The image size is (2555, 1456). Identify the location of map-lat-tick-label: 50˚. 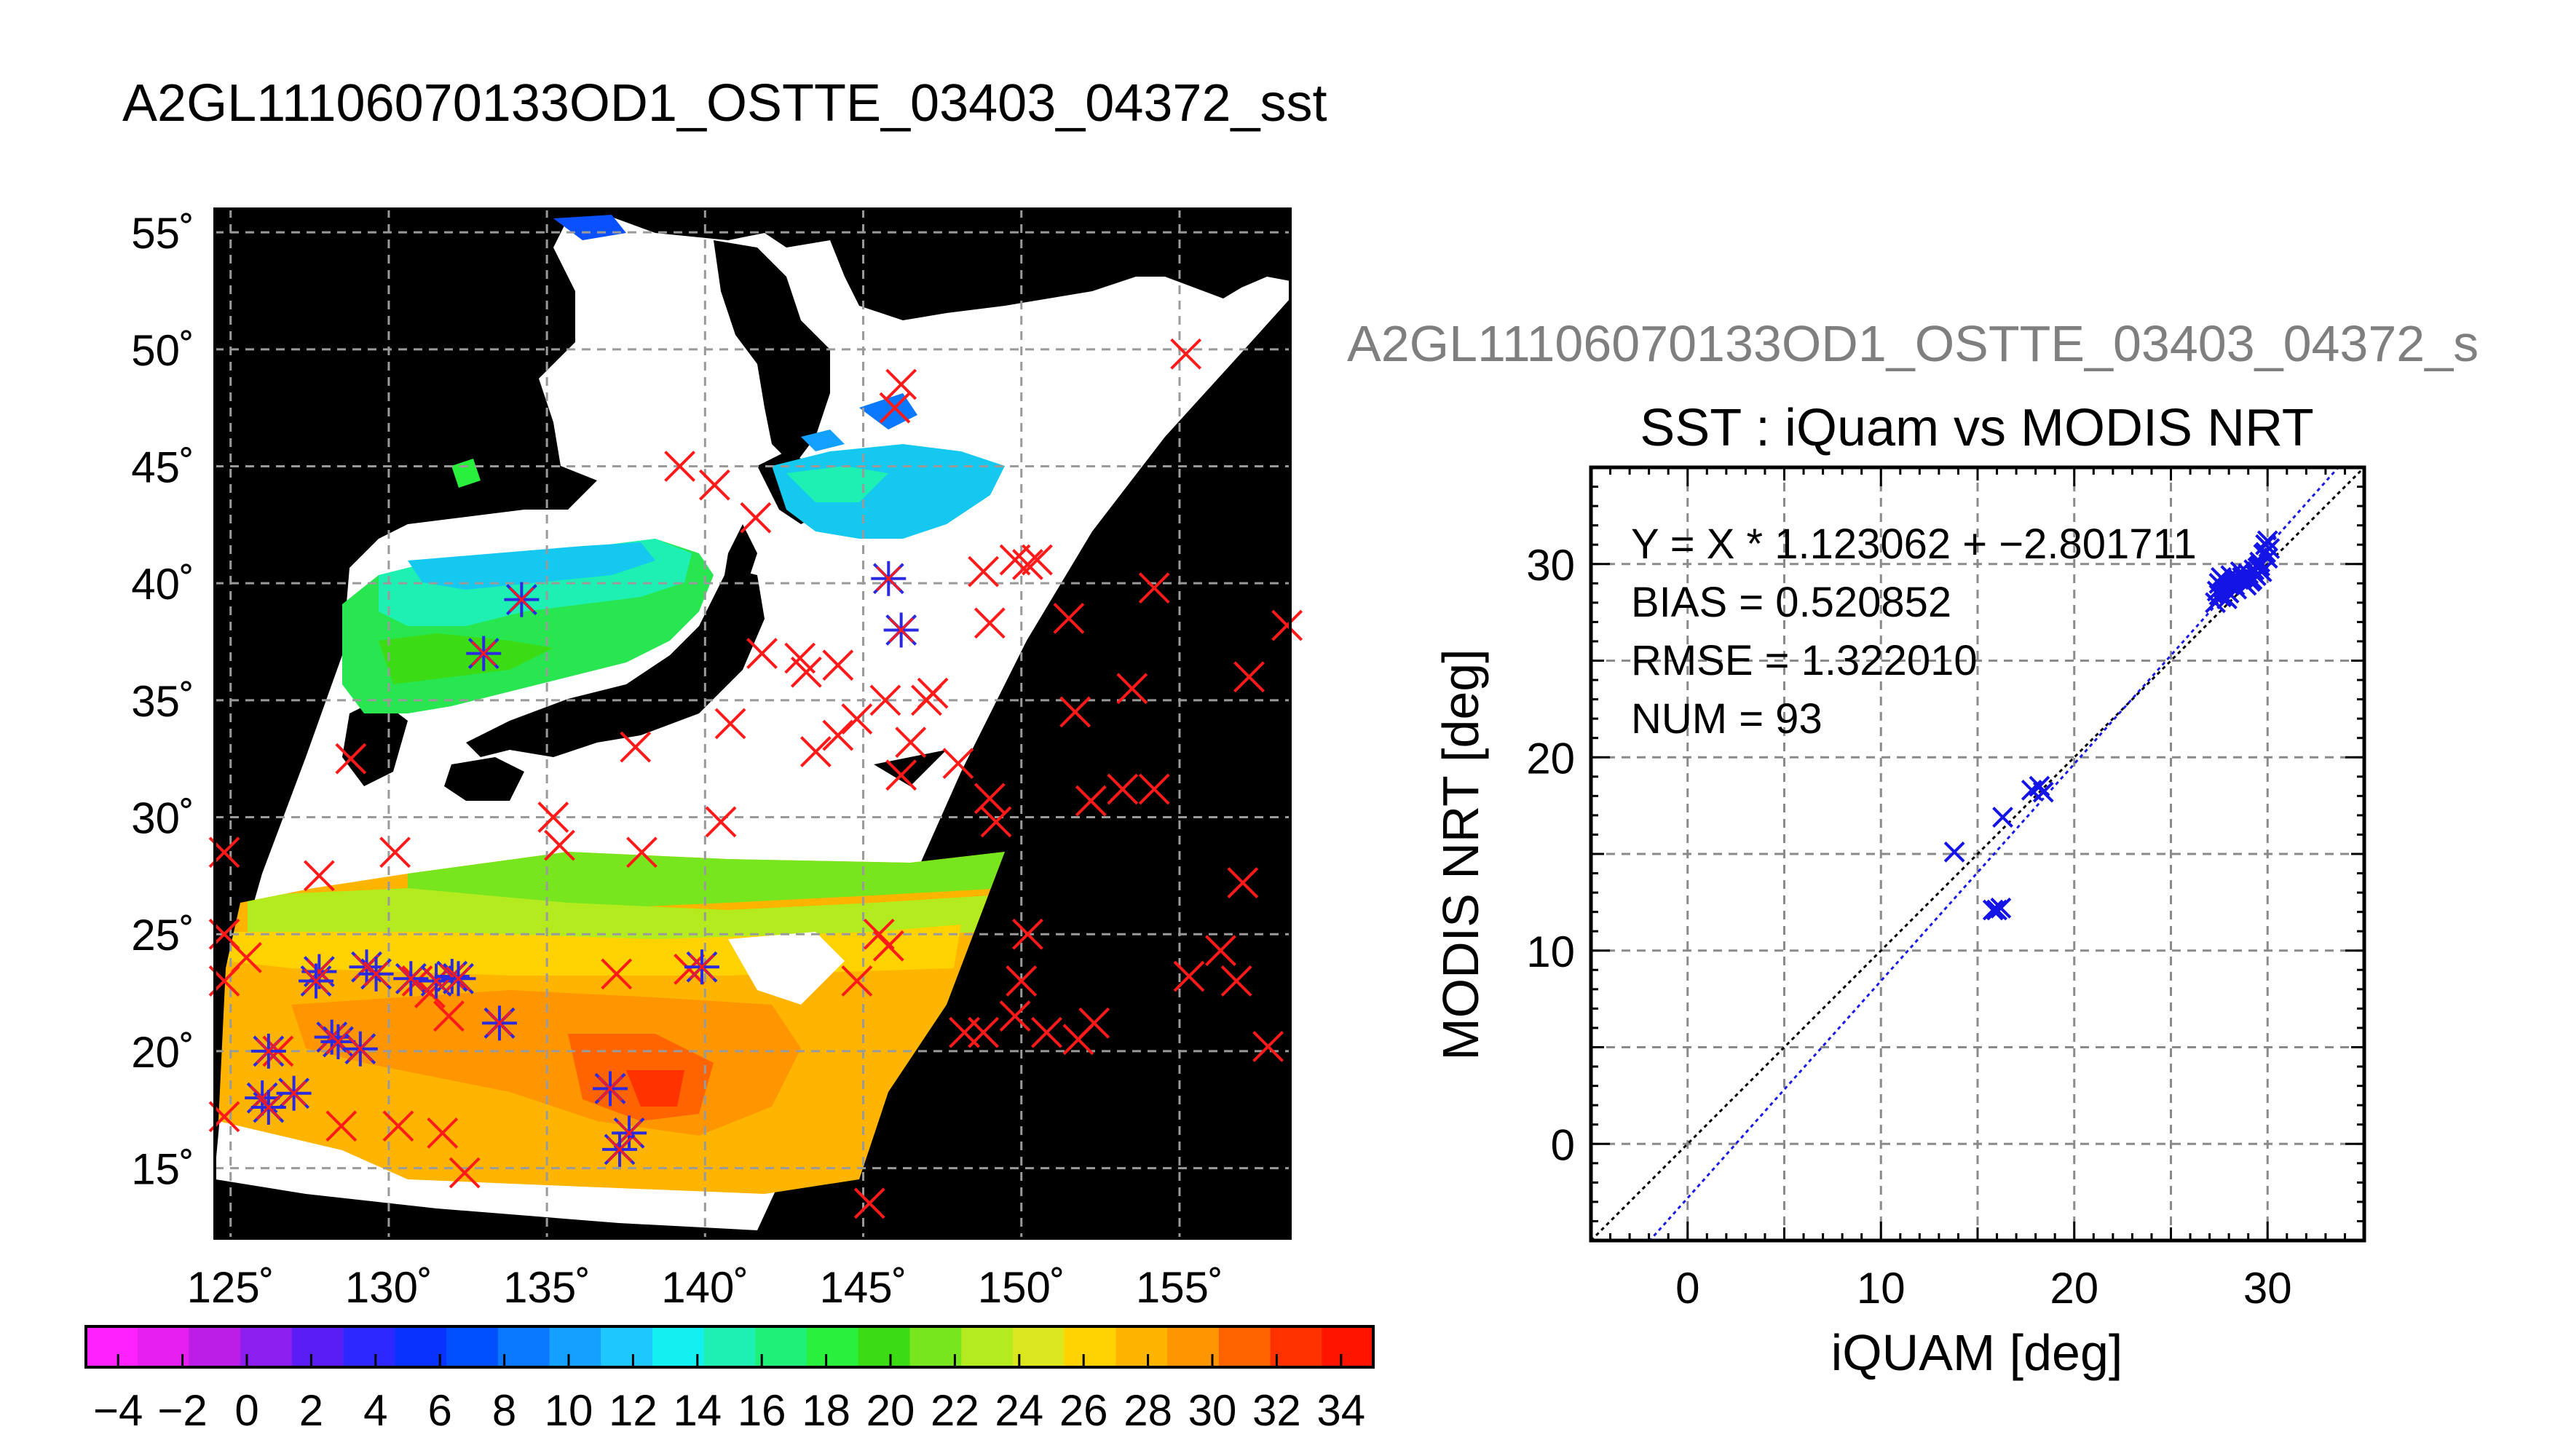
(162, 350).